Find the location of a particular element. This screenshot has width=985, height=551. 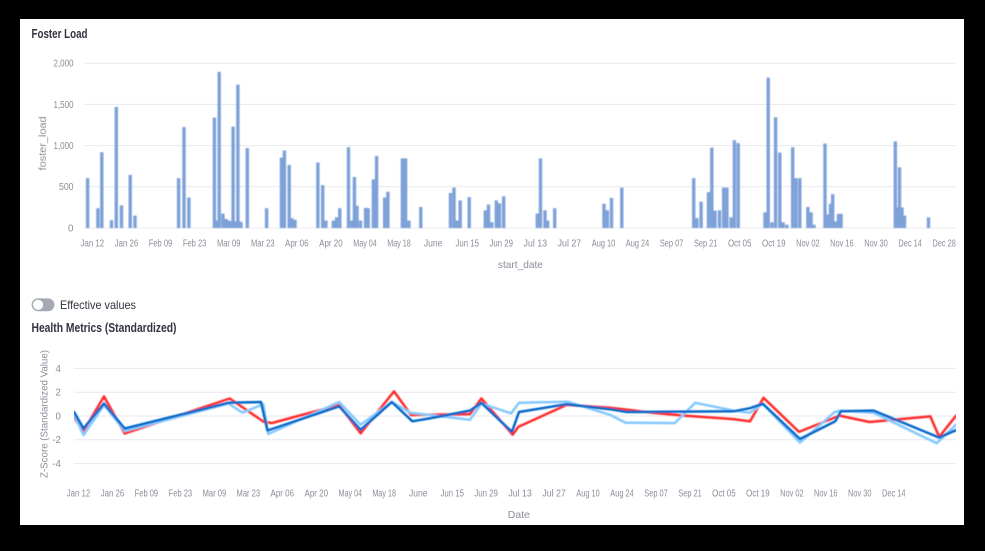

svg-text: Date is located at coordinates (519, 515).